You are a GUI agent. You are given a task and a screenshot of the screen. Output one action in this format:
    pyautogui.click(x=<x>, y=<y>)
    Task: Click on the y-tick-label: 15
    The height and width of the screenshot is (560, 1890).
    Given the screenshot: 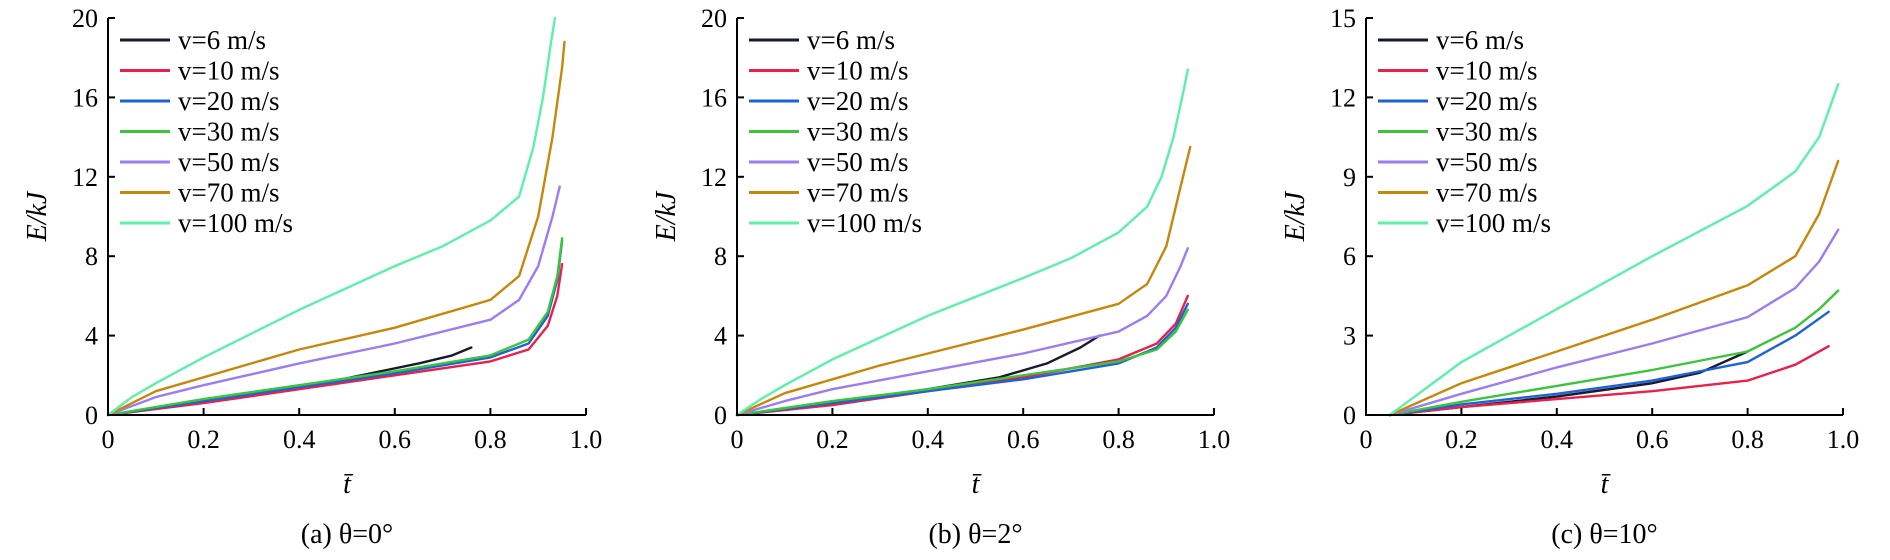 What is the action you would take?
    pyautogui.click(x=1343, y=18)
    